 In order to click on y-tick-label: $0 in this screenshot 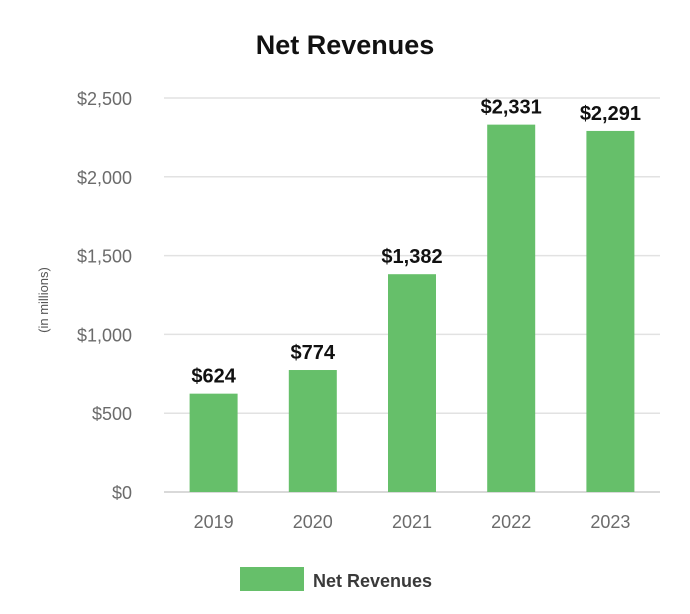, I will do `click(122, 493)`.